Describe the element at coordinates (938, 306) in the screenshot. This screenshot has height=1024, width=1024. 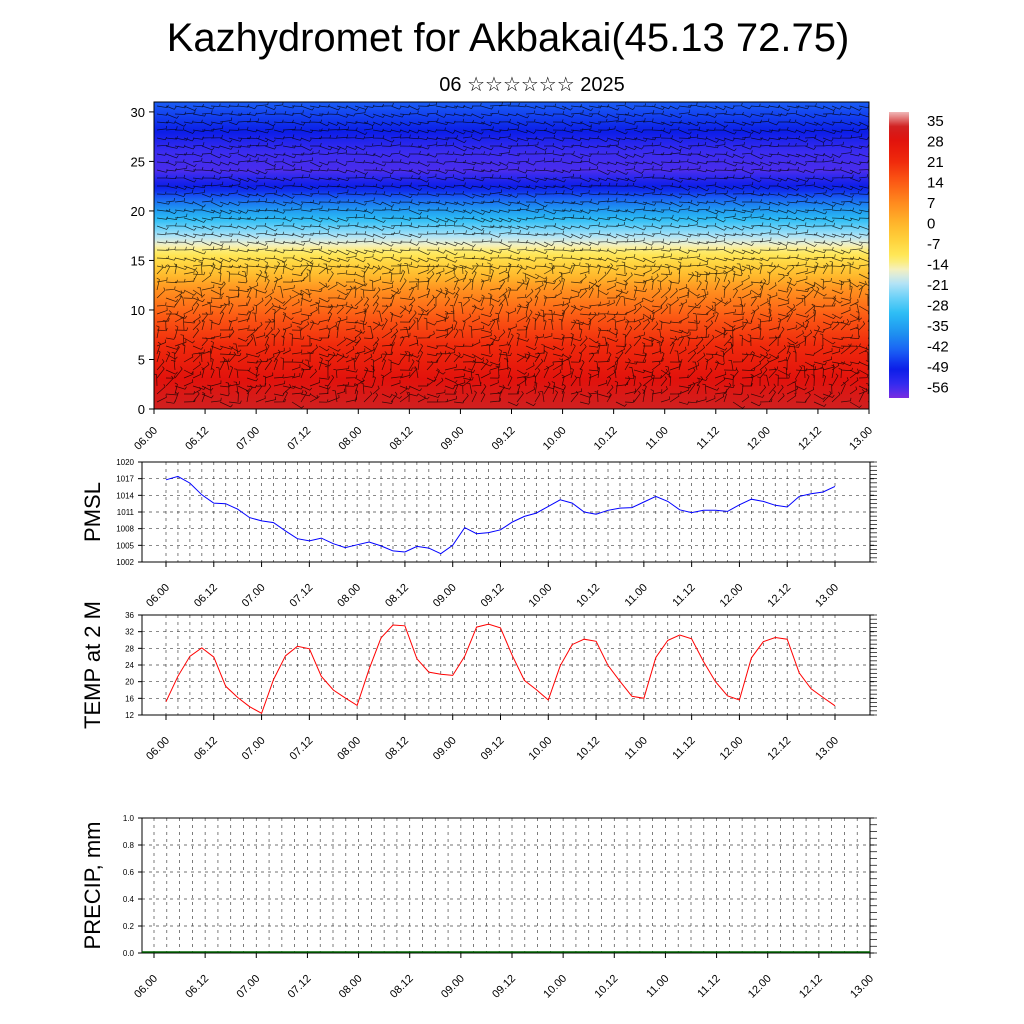
I see `colorbar-label: -28` at that location.